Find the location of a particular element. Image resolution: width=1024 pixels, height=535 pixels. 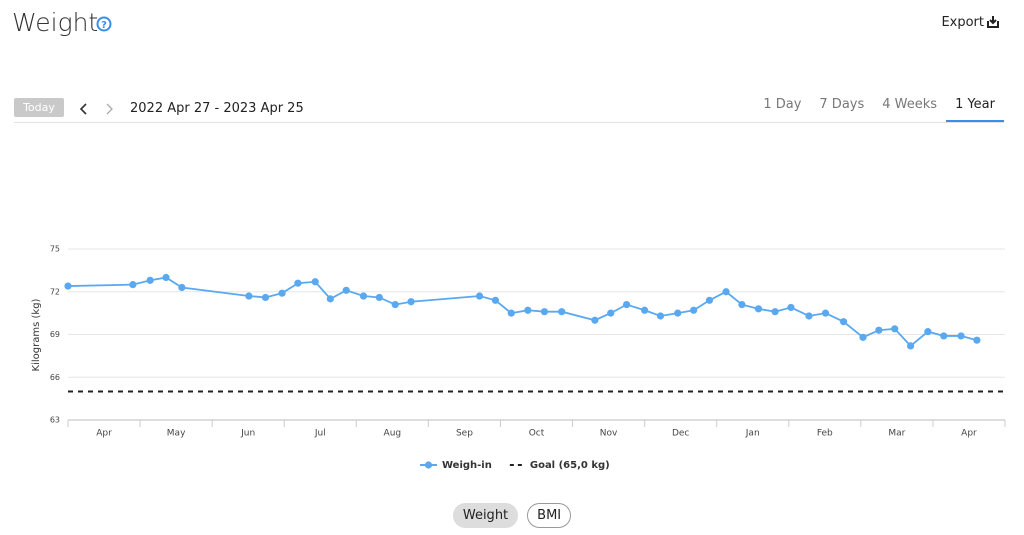

metric-toggle: Weight BMI is located at coordinates (512, 515).